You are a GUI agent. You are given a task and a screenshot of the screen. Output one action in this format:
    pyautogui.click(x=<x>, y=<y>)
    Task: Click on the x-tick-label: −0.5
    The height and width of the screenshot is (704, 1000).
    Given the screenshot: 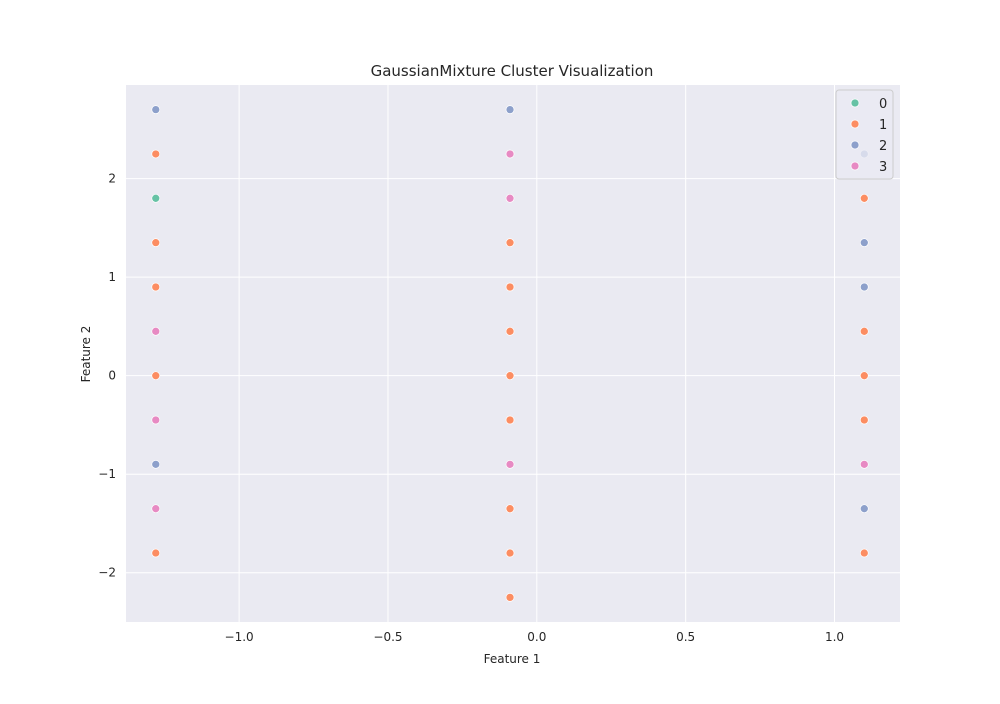 What is the action you would take?
    pyautogui.click(x=387, y=637)
    